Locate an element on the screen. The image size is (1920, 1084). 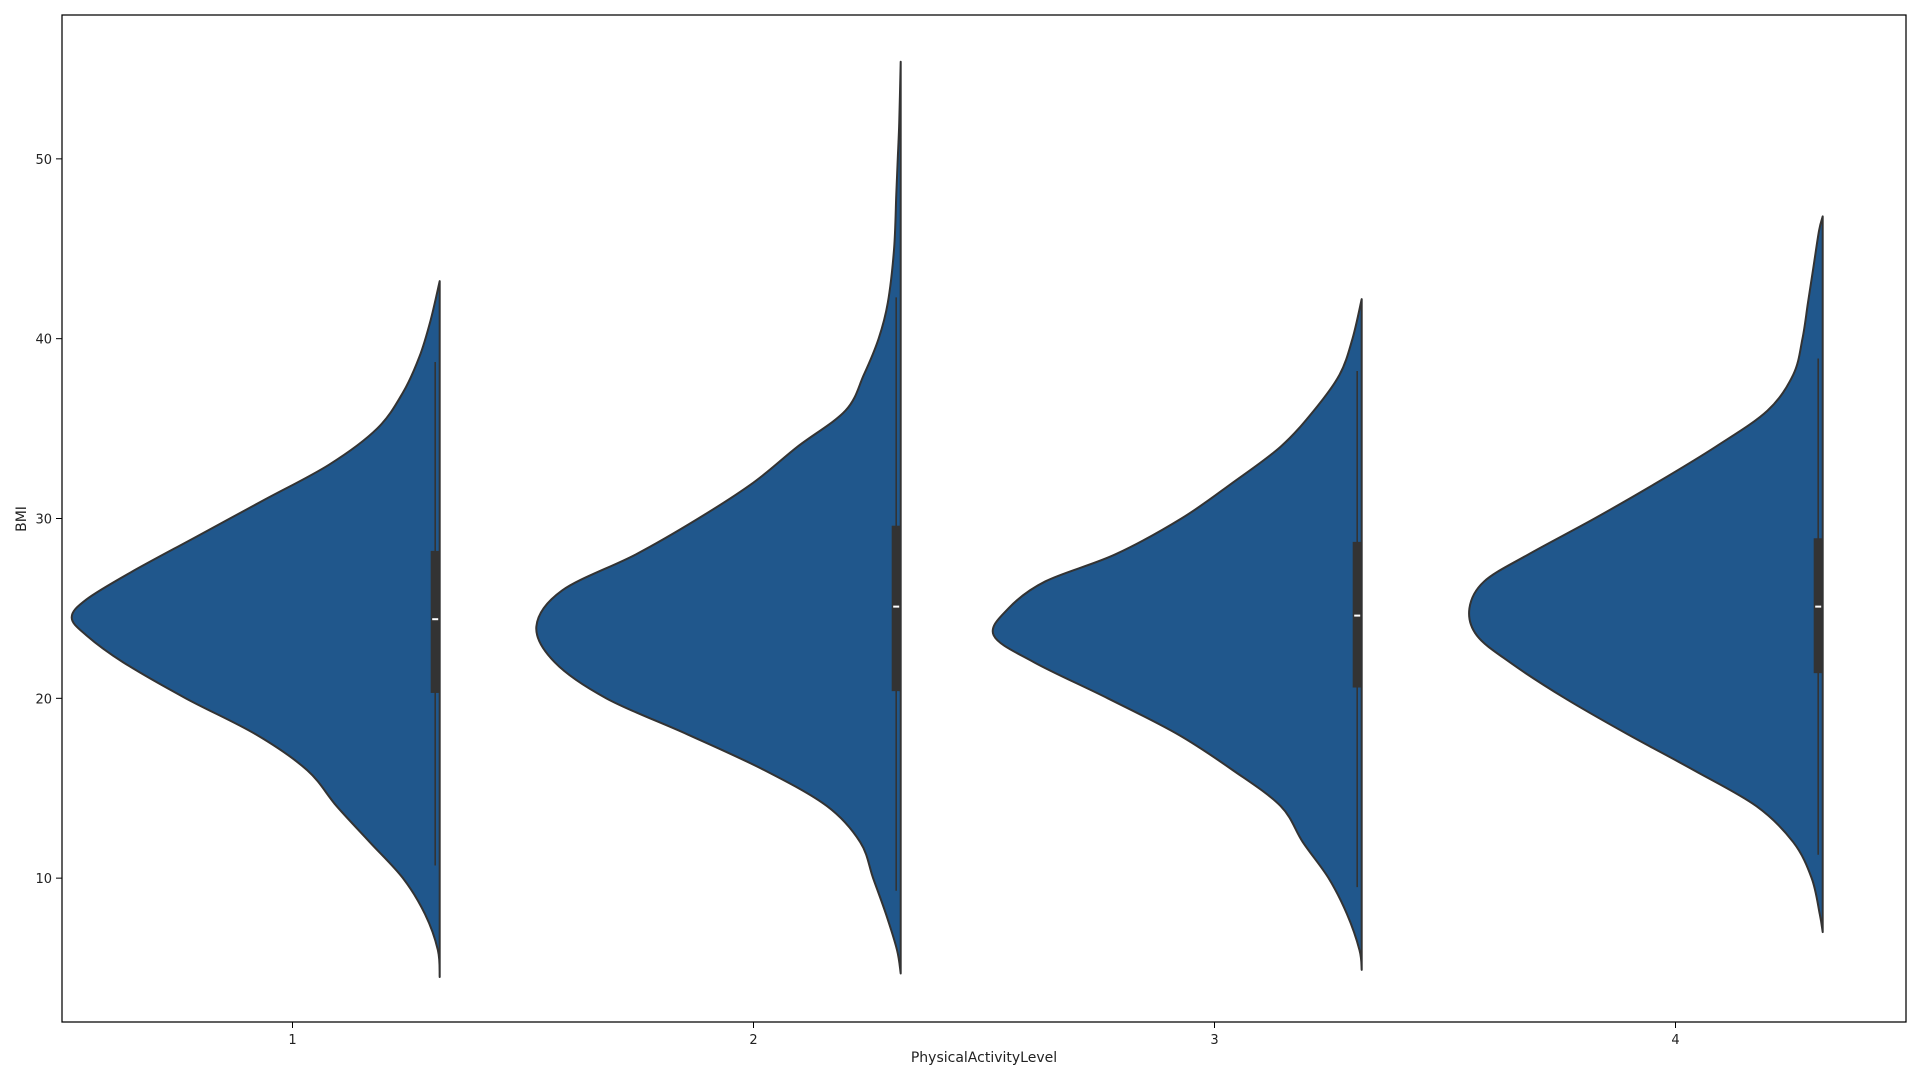
y-tick-label: 30 is located at coordinates (43, 520).